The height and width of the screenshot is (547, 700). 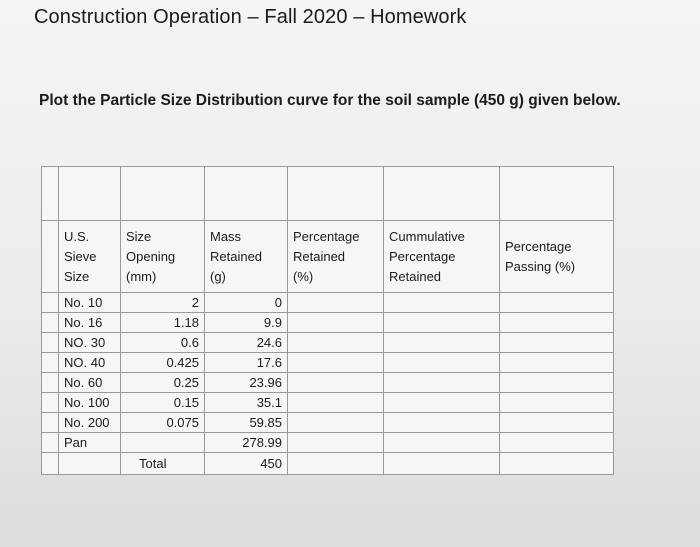 I want to click on mass-cell: 59.85, so click(x=246, y=422).